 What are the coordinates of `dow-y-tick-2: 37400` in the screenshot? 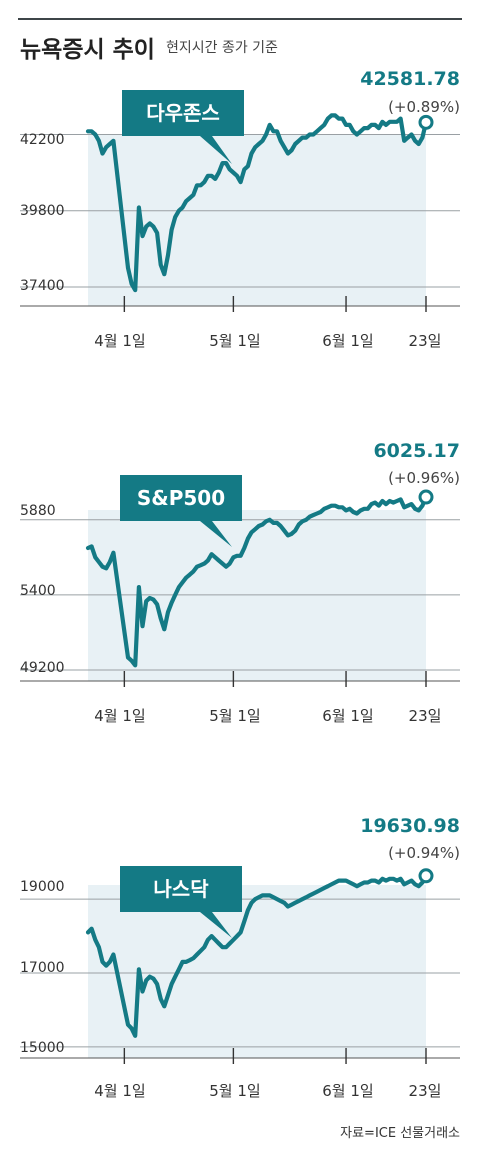 It's located at (42, 286).